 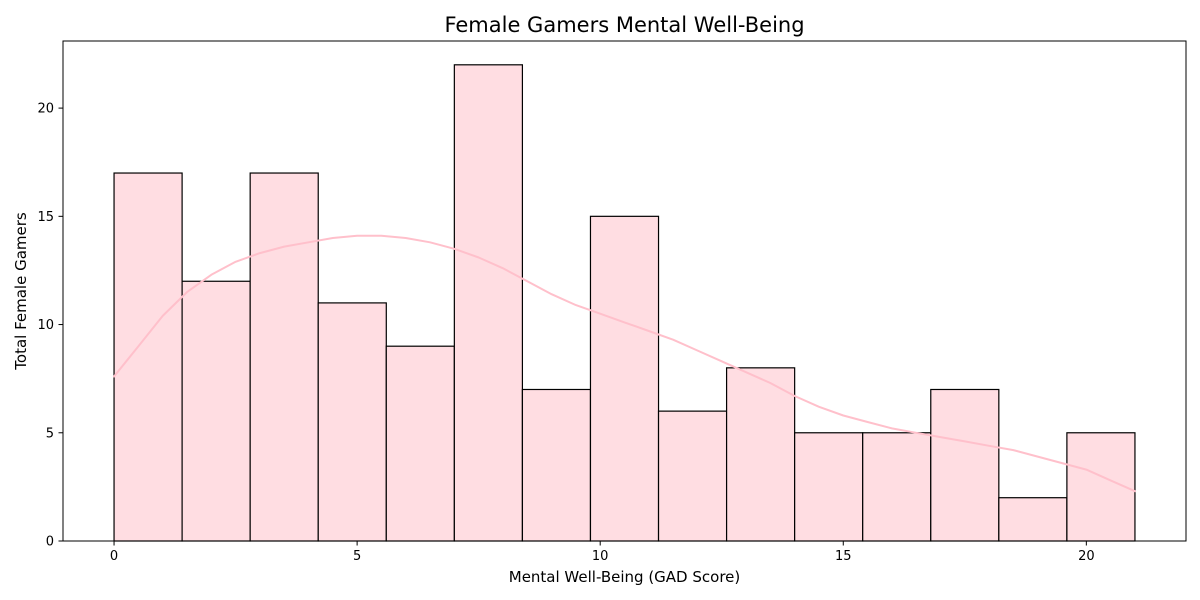 What do you see at coordinates (45, 217) in the screenshot?
I see `y-tick-label: 15` at bounding box center [45, 217].